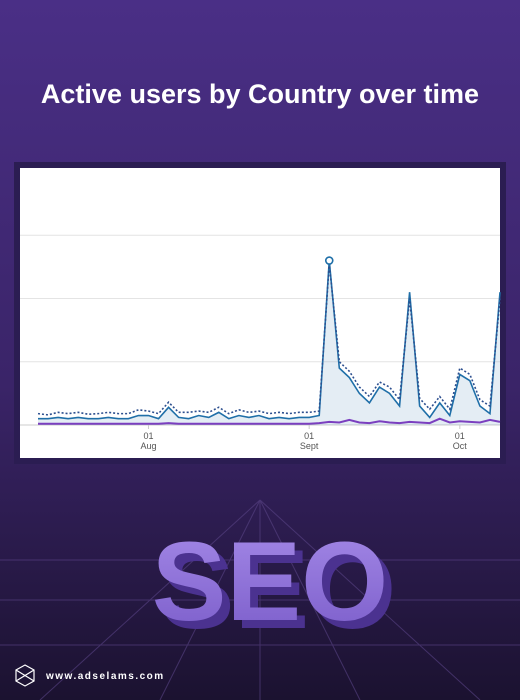  What do you see at coordinates (260, 94) in the screenshot?
I see `chart-title: Active users by Country over time` at bounding box center [260, 94].